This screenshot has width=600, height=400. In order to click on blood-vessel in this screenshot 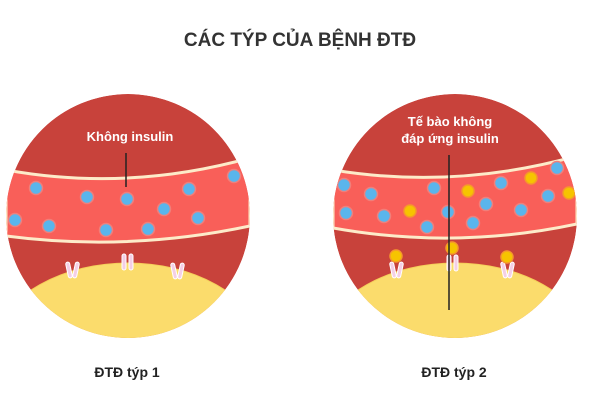, I will do `click(455, 197)`.